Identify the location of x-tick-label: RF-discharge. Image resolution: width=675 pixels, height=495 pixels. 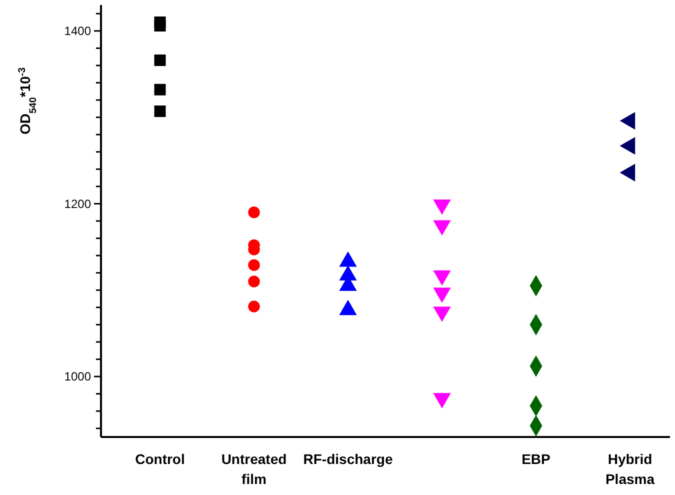
(348, 459).